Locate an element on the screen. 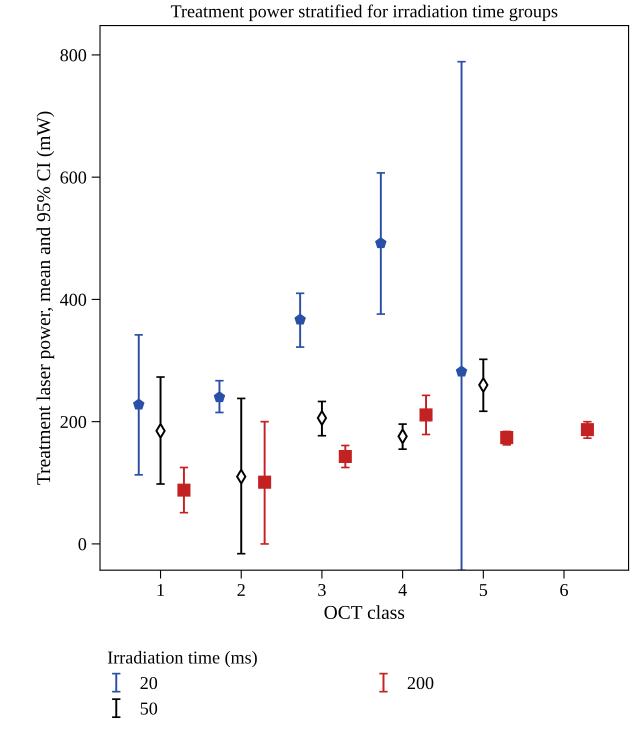  legend-label: 50 is located at coordinates (149, 708).